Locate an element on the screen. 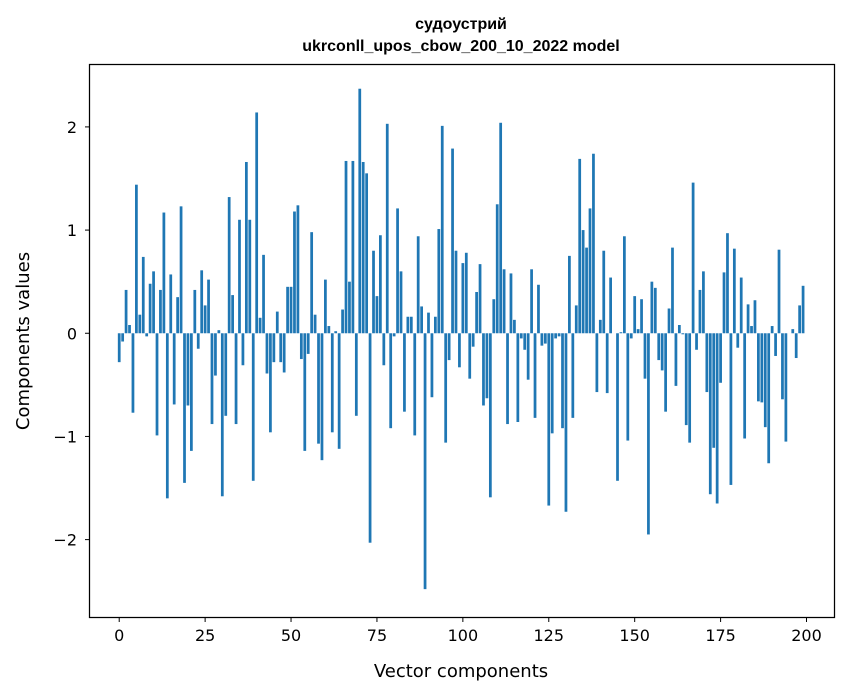  x-tick-label: 75 is located at coordinates (377, 635).